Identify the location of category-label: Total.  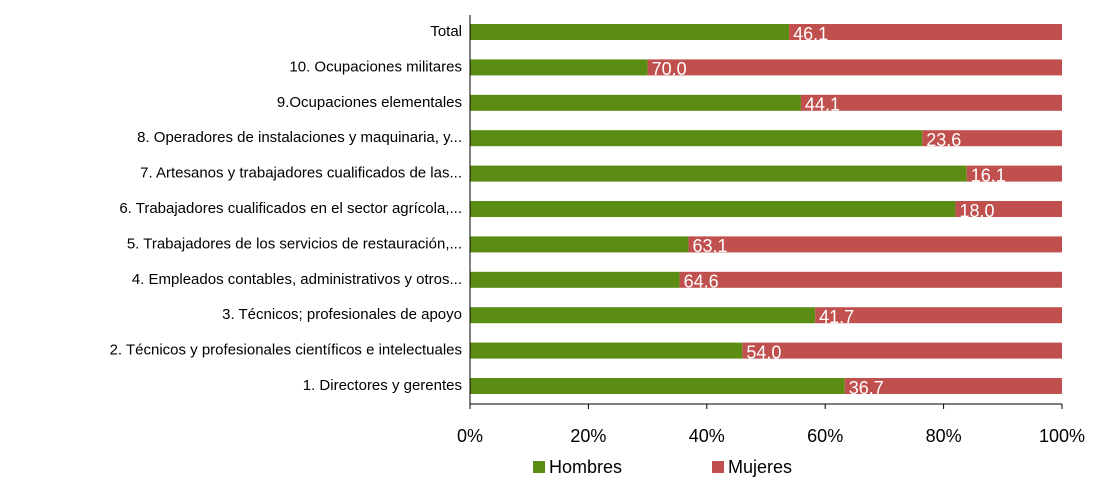
(446, 31).